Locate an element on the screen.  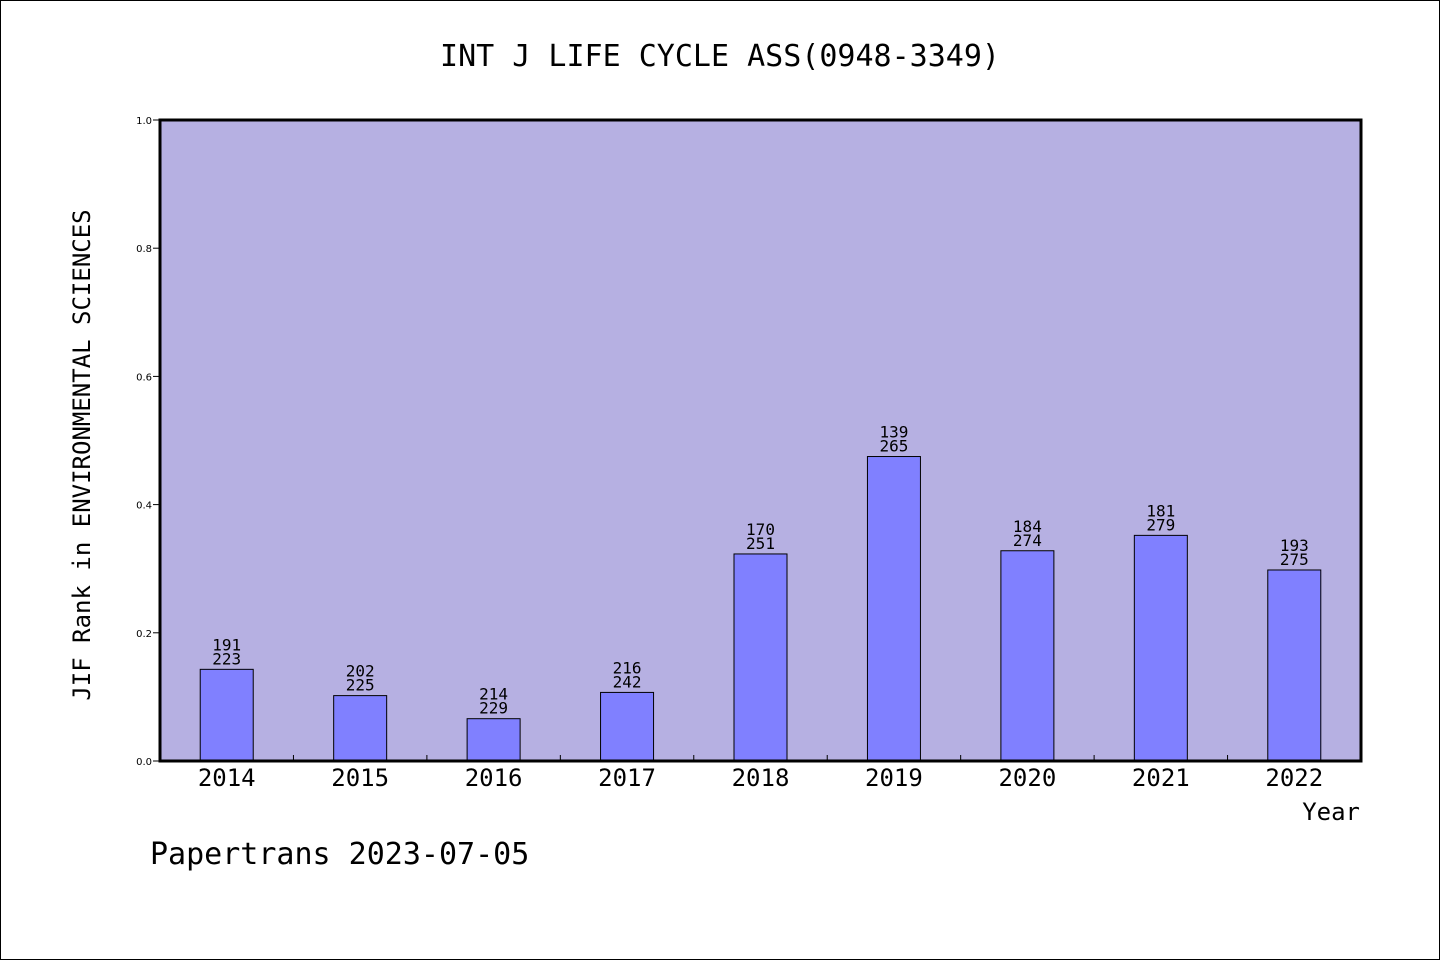
bar-2016 is located at coordinates (493, 740).